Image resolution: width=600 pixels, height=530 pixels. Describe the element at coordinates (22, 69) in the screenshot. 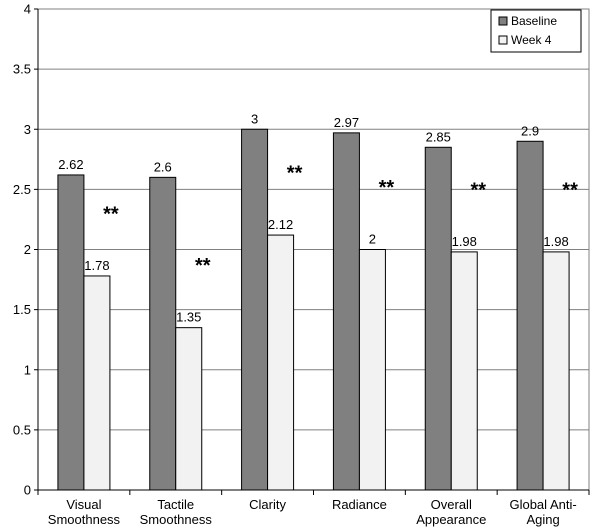

I see `y-tick-label: 3.5` at that location.